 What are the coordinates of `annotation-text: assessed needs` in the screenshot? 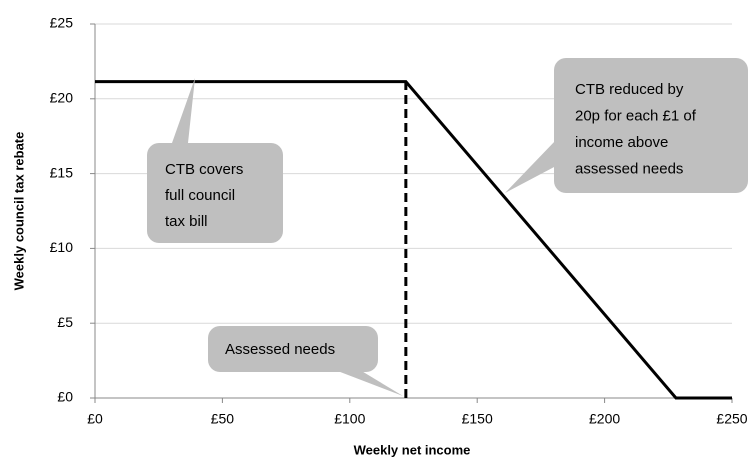 It's located at (629, 168).